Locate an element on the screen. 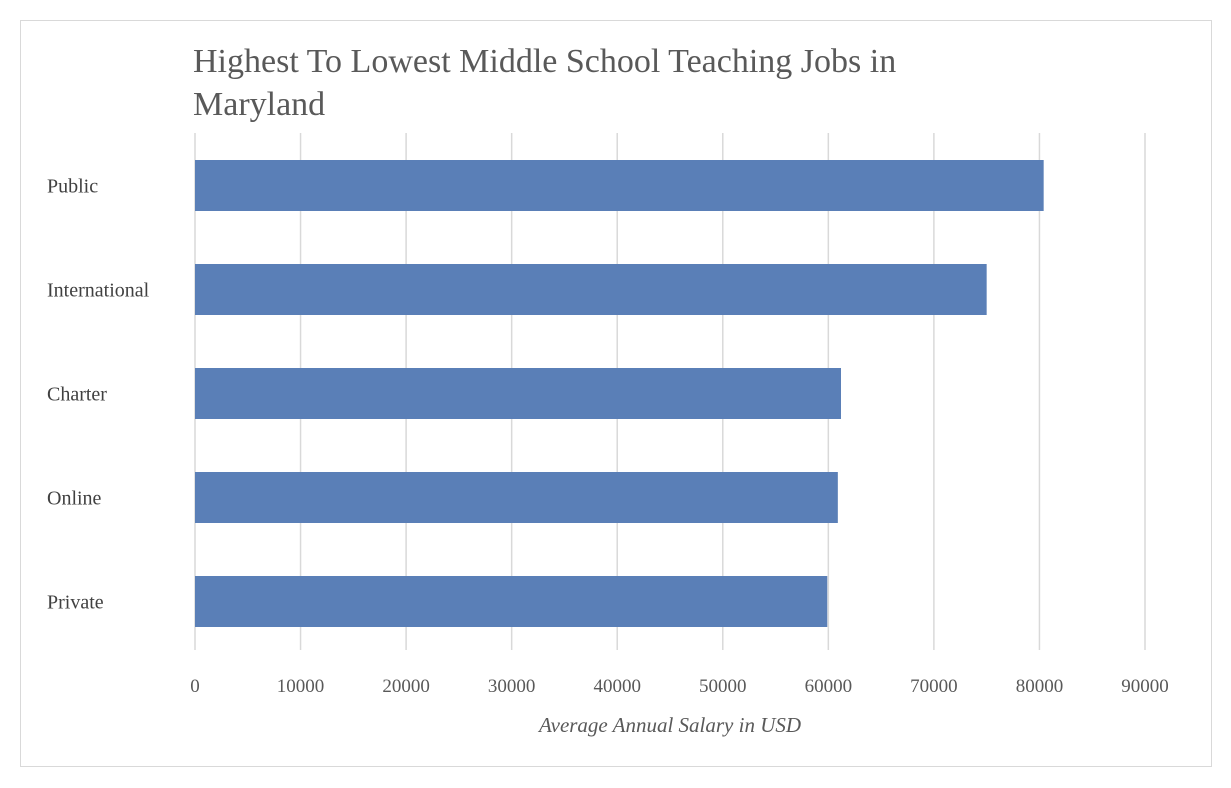  x-tick-label: 10000 is located at coordinates (301, 686).